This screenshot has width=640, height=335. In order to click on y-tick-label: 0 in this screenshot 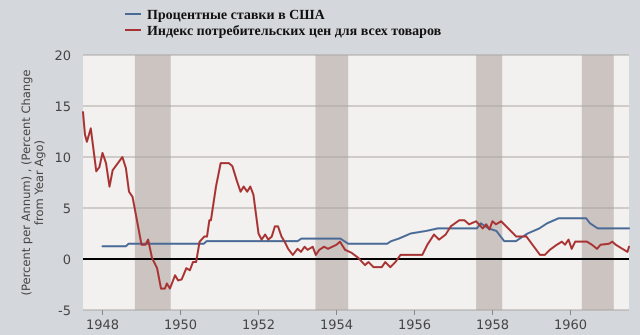, I will do `click(66, 260)`.